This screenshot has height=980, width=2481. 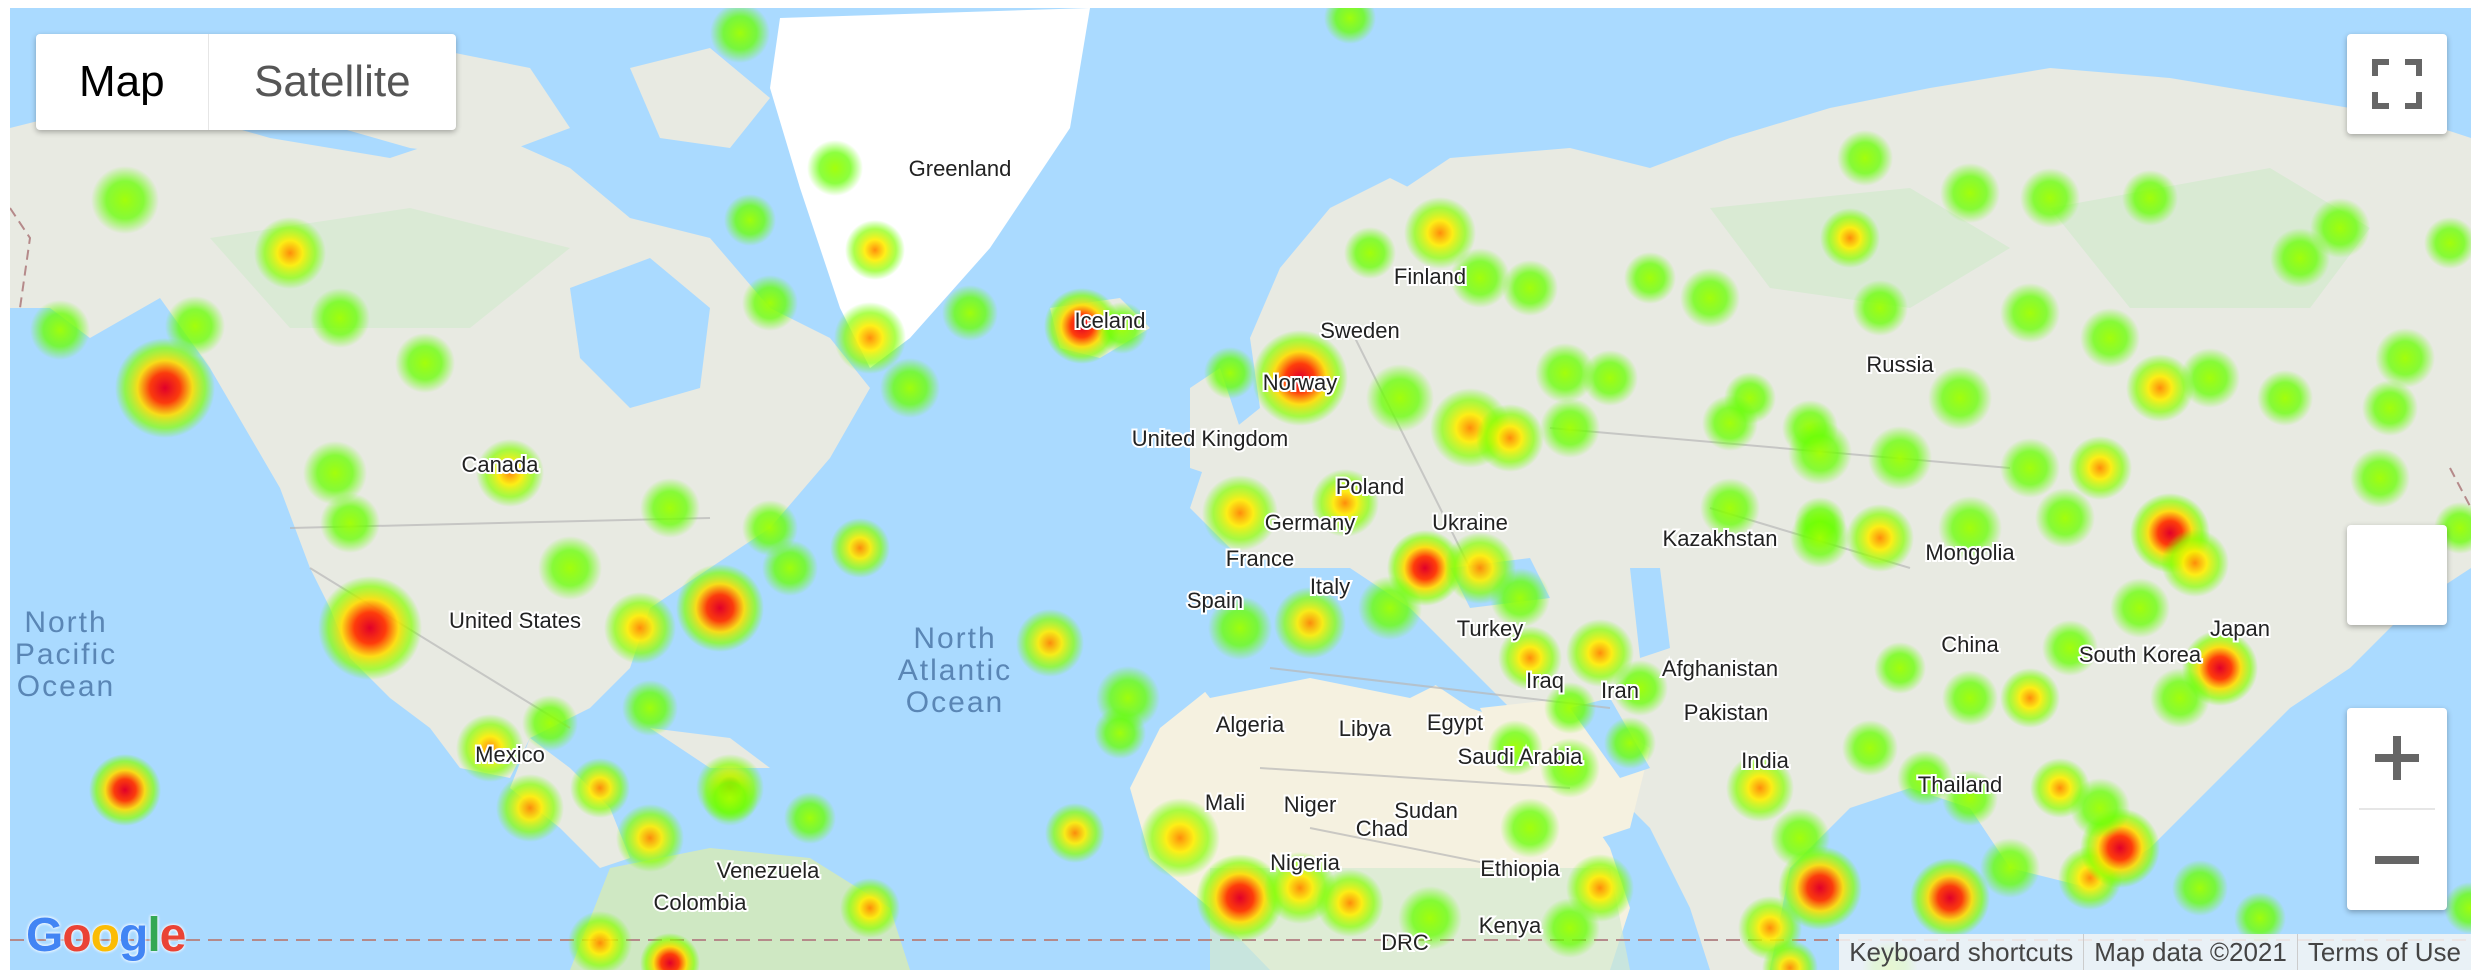 I want to click on country-label: Mongolia, so click(x=1970, y=552).